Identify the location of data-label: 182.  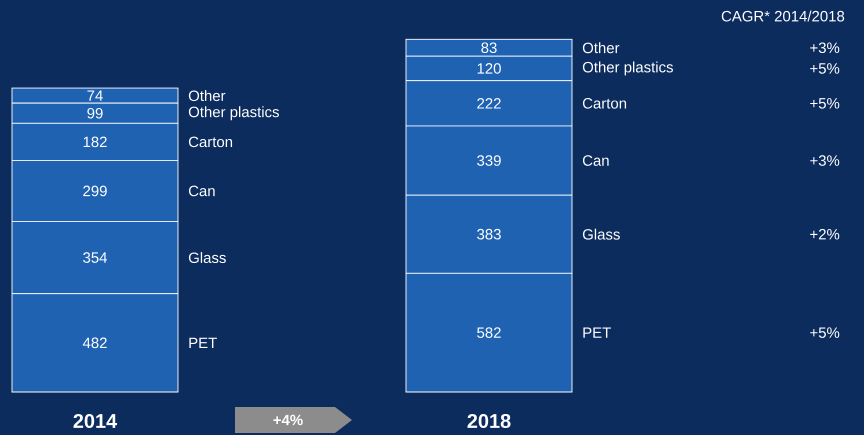
(95, 142).